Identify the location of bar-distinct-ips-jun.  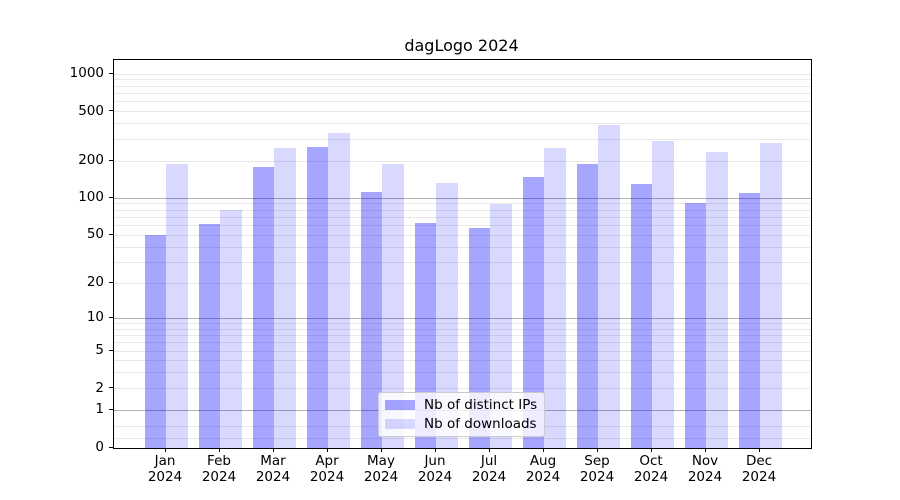
(425, 335).